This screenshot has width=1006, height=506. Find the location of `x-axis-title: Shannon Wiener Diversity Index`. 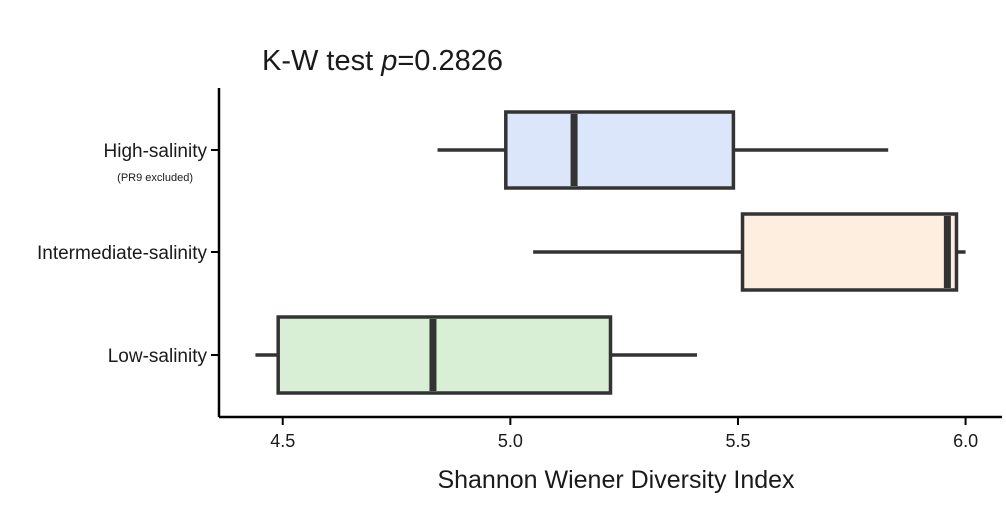

x-axis-title: Shannon Wiener Diversity Index is located at coordinates (616, 480).